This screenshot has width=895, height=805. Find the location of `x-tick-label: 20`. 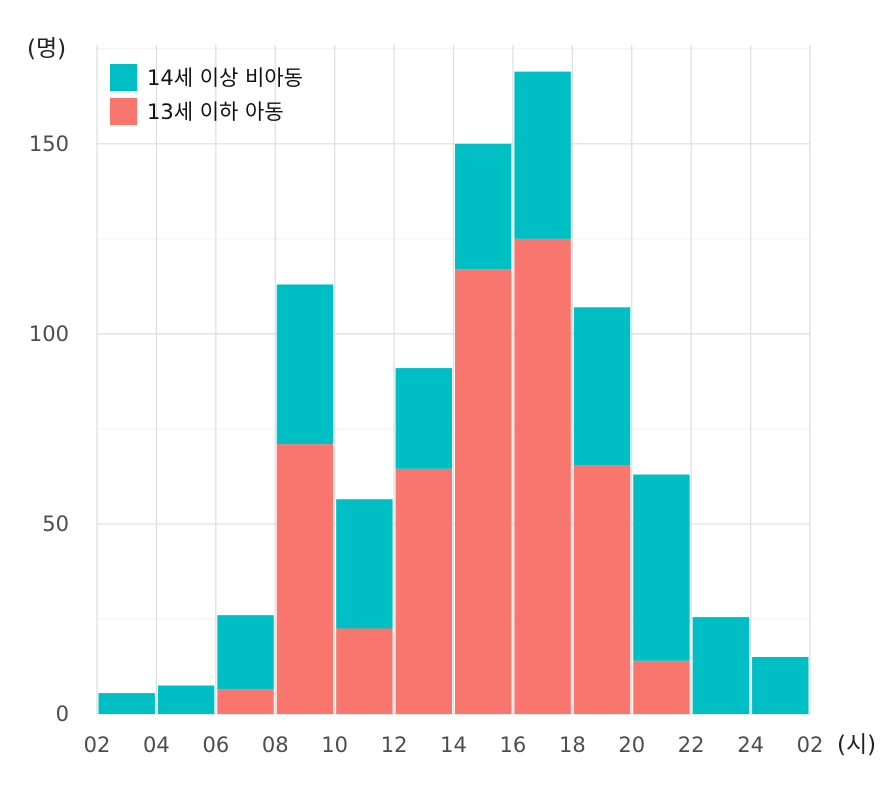

x-tick-label: 20 is located at coordinates (631, 745).